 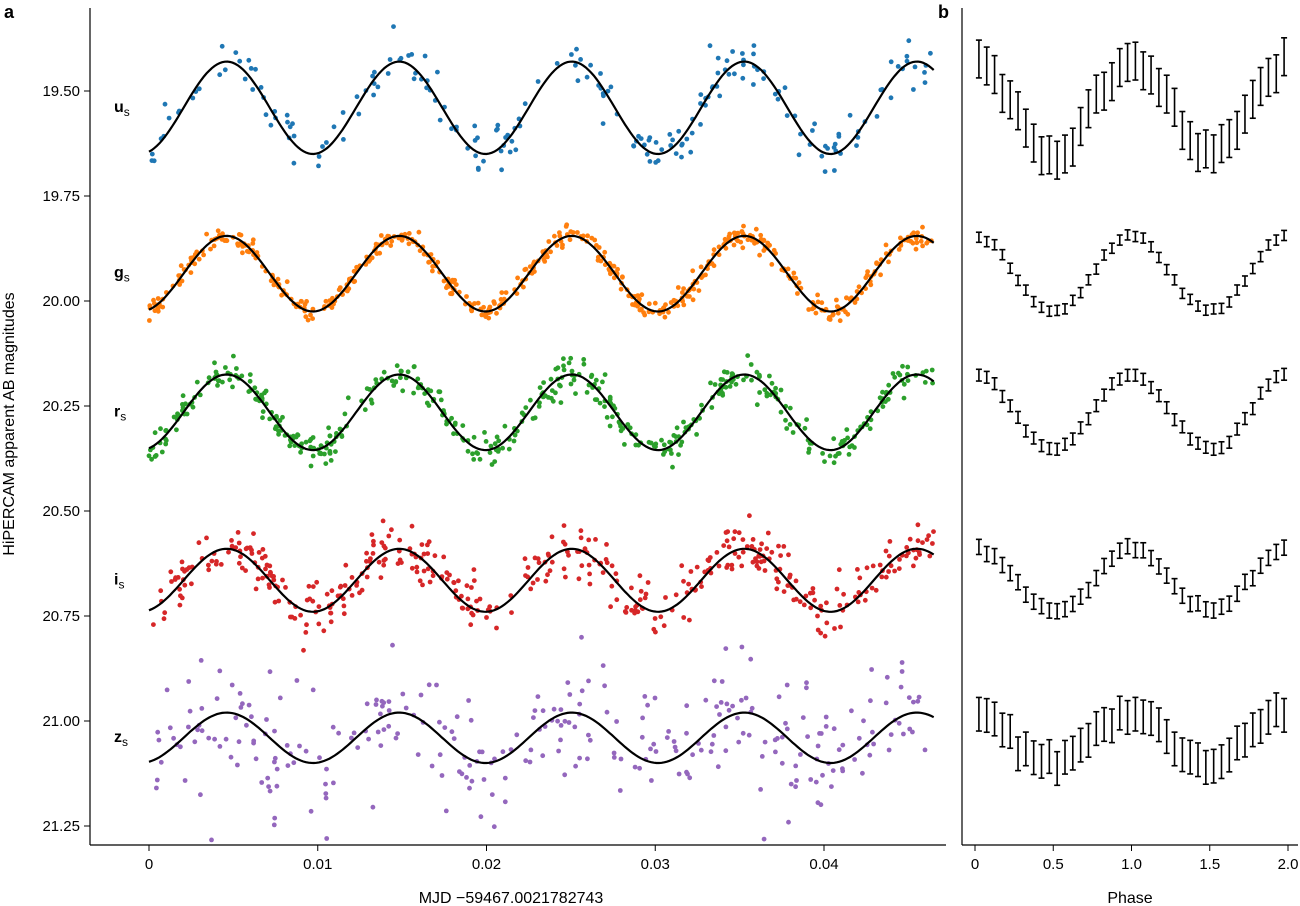 What do you see at coordinates (541, 738) in the screenshot?
I see `model-curve-z` at bounding box center [541, 738].